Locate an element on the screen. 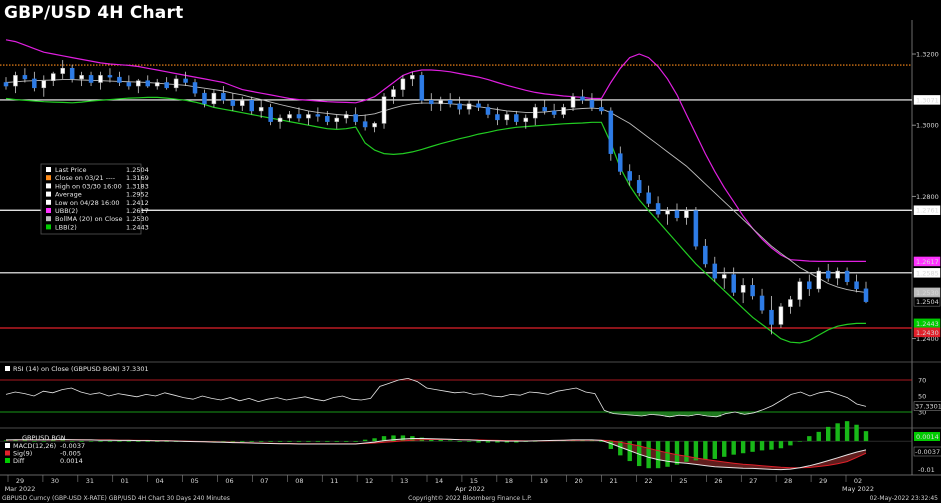 This screenshot has height=503, width=941. rsi-line is located at coordinates (436, 397).